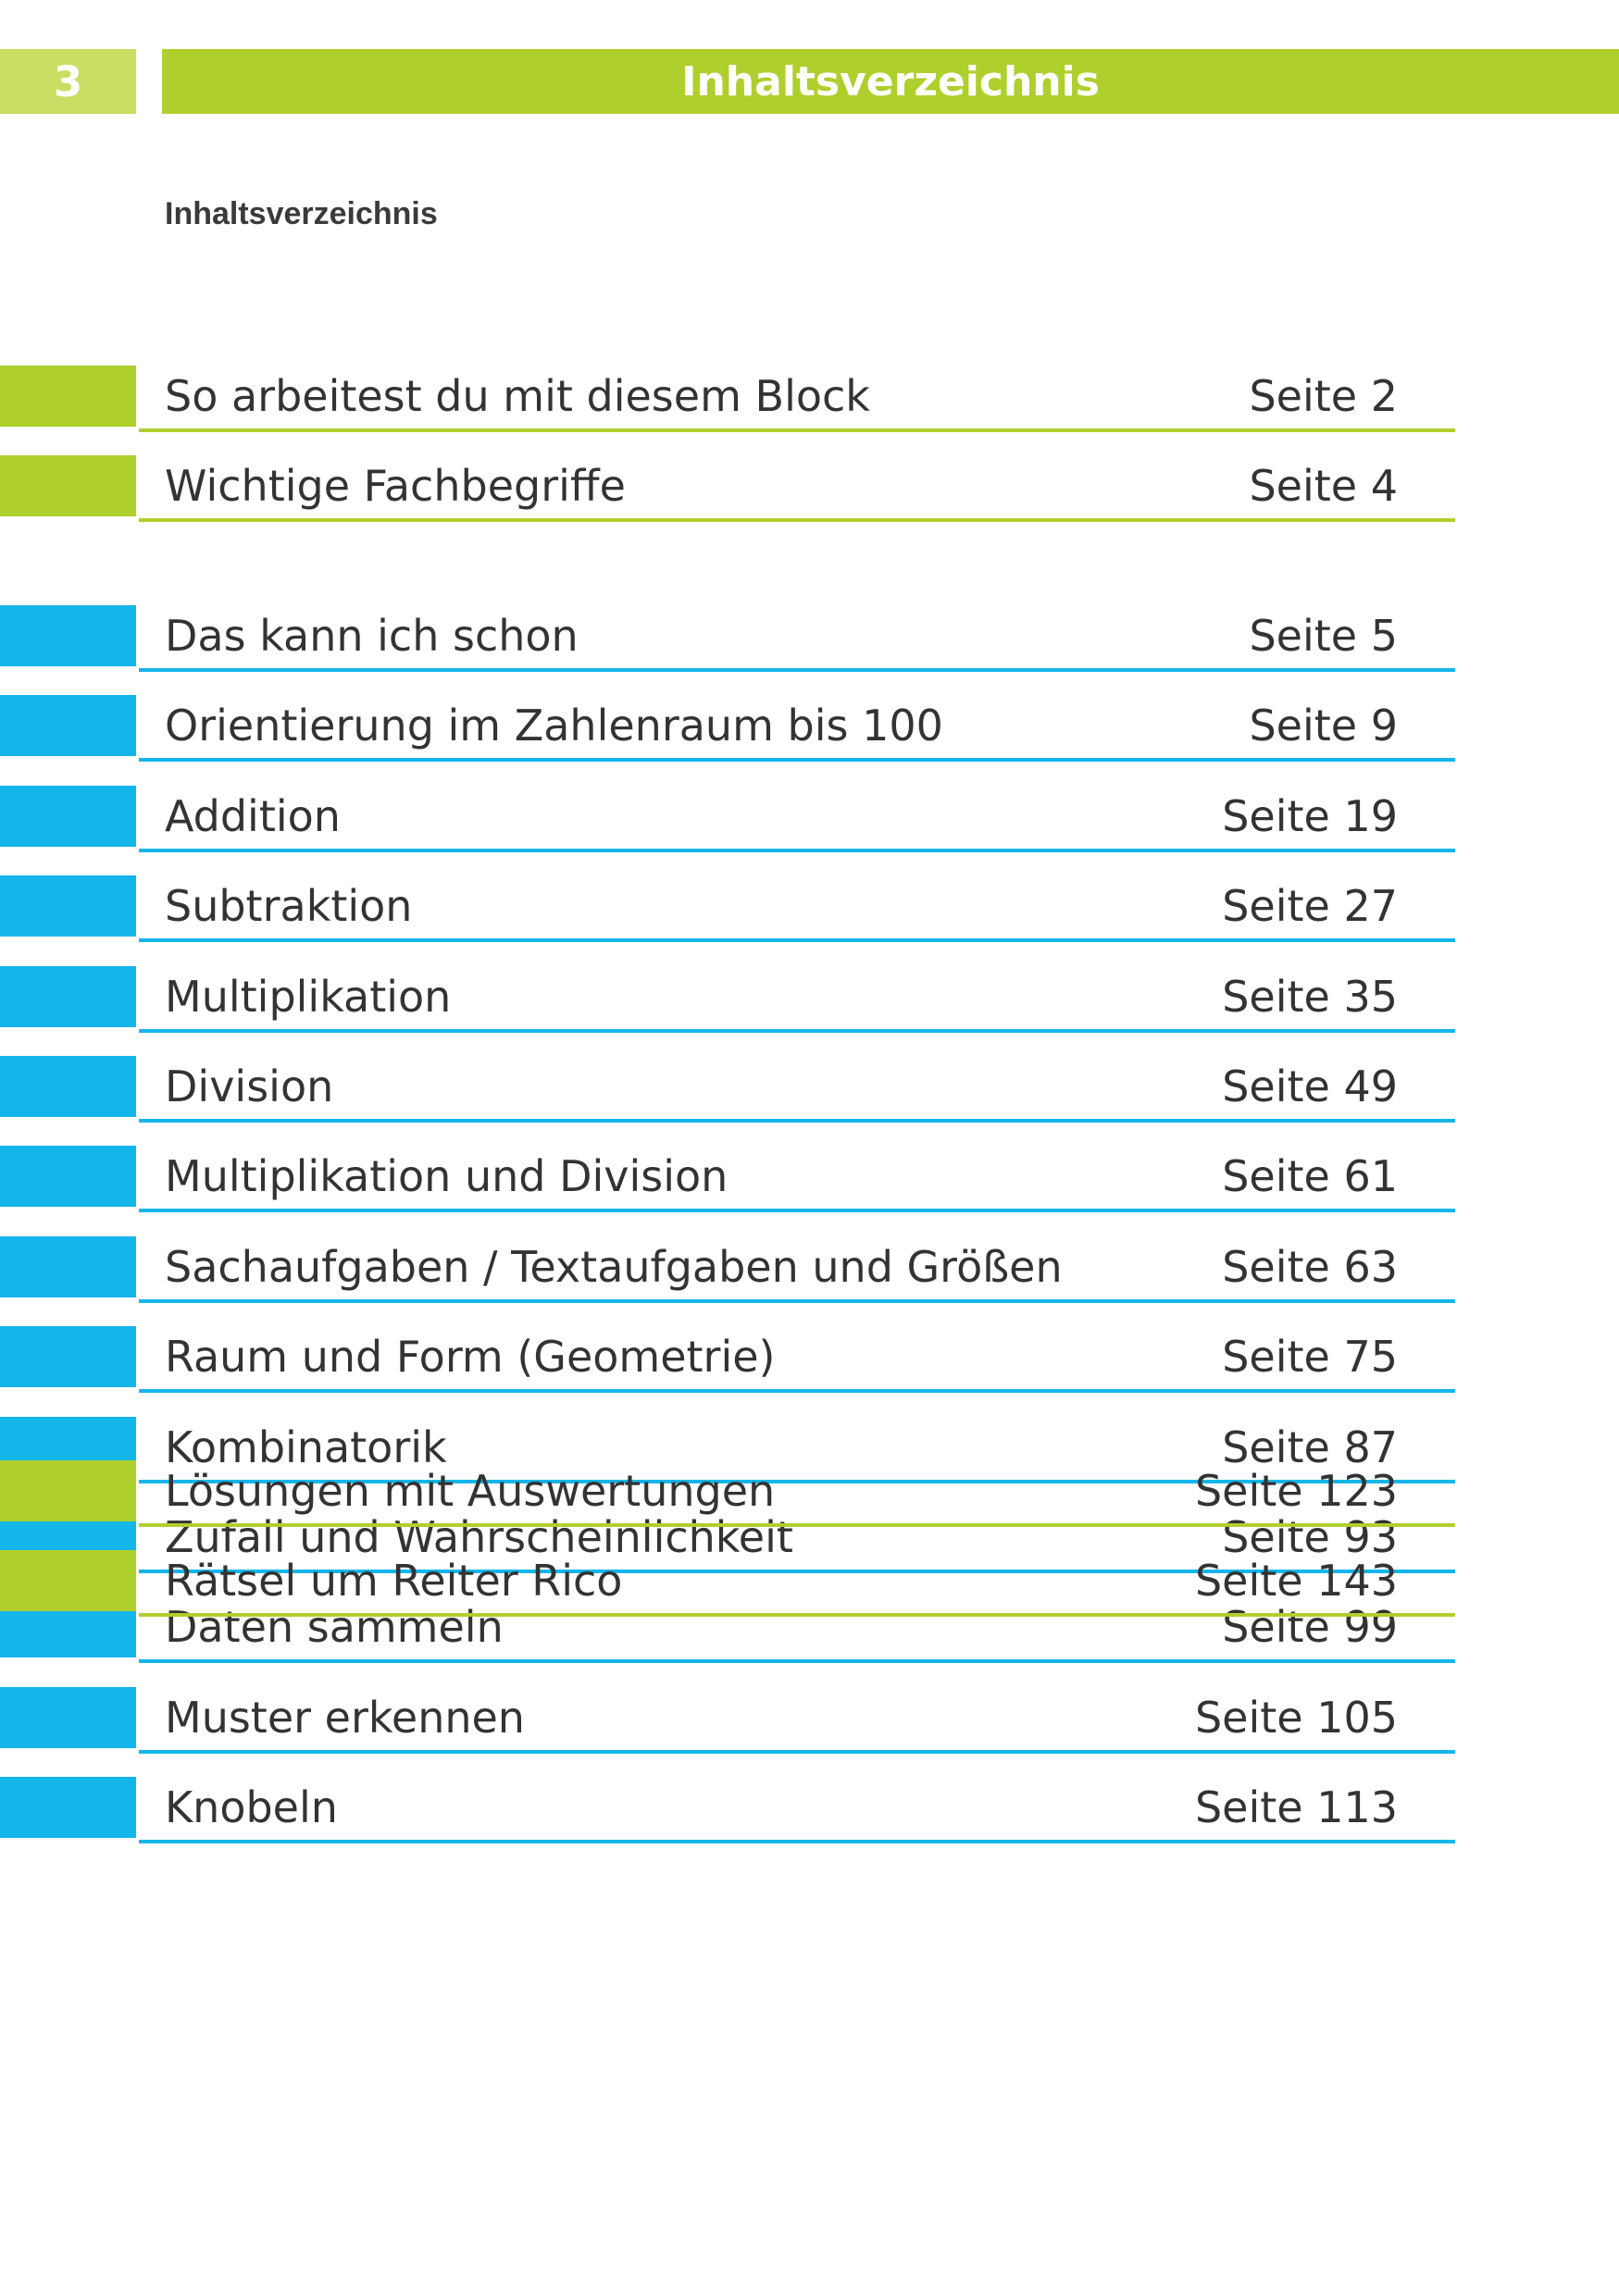 The height and width of the screenshot is (2296, 1619). What do you see at coordinates (447, 1176) in the screenshot?
I see `toc-entry-label: Multiplikation und Division` at bounding box center [447, 1176].